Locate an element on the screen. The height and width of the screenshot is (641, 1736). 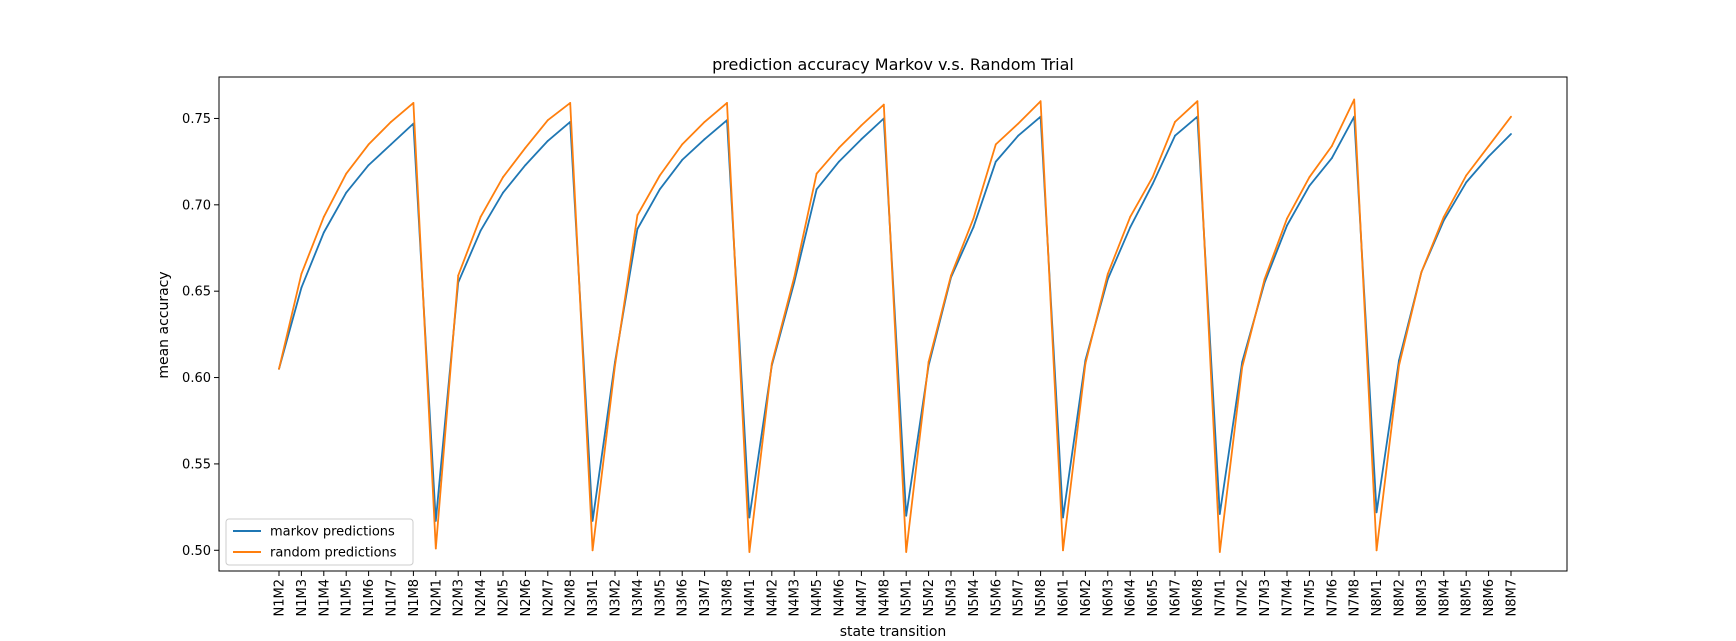
x-tick-label: N8M6 is located at coordinates (1489, 597).